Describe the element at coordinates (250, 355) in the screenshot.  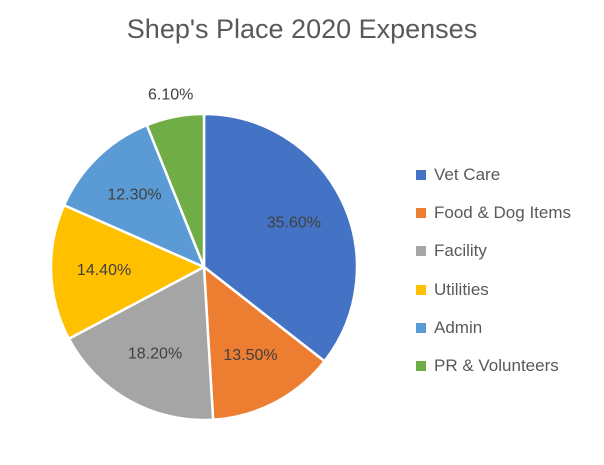
I see `data-label-food-dog-items: 13.50%` at that location.